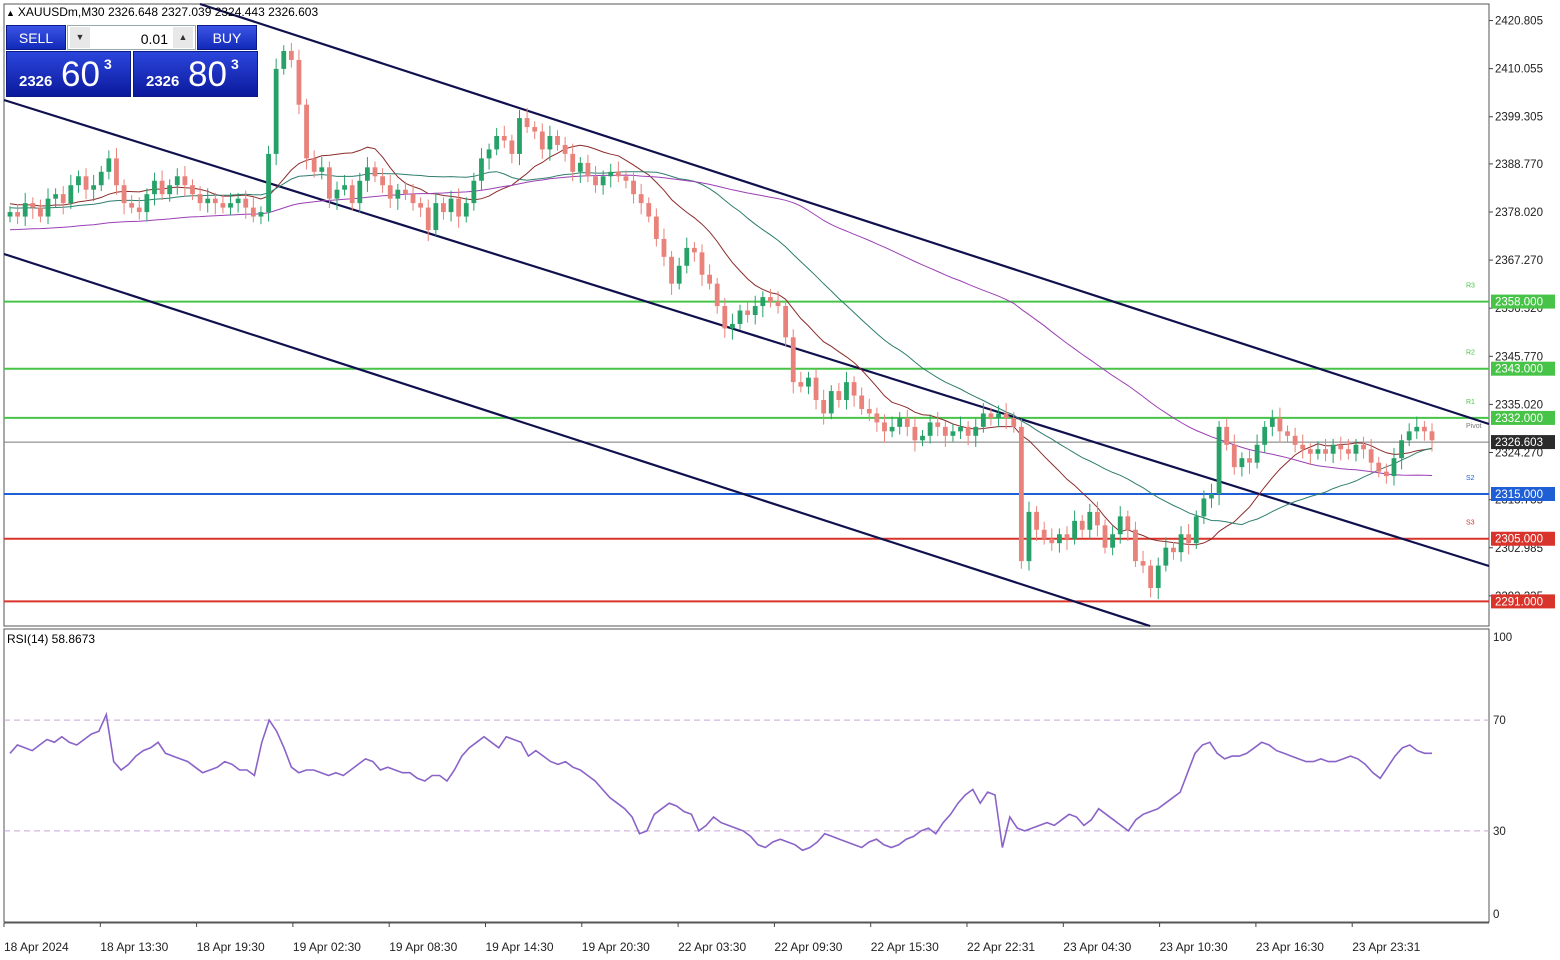  What do you see at coordinates (80, 37) in the screenshot?
I see `chevron-down-icon: ▼` at bounding box center [80, 37].